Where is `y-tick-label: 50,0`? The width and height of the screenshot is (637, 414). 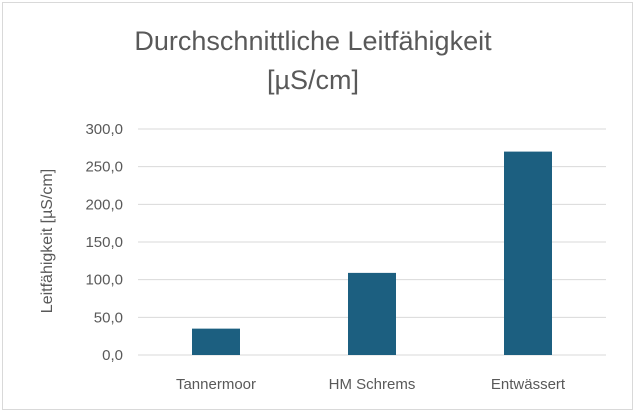
y-tick-label: 50,0 is located at coordinates (108, 317).